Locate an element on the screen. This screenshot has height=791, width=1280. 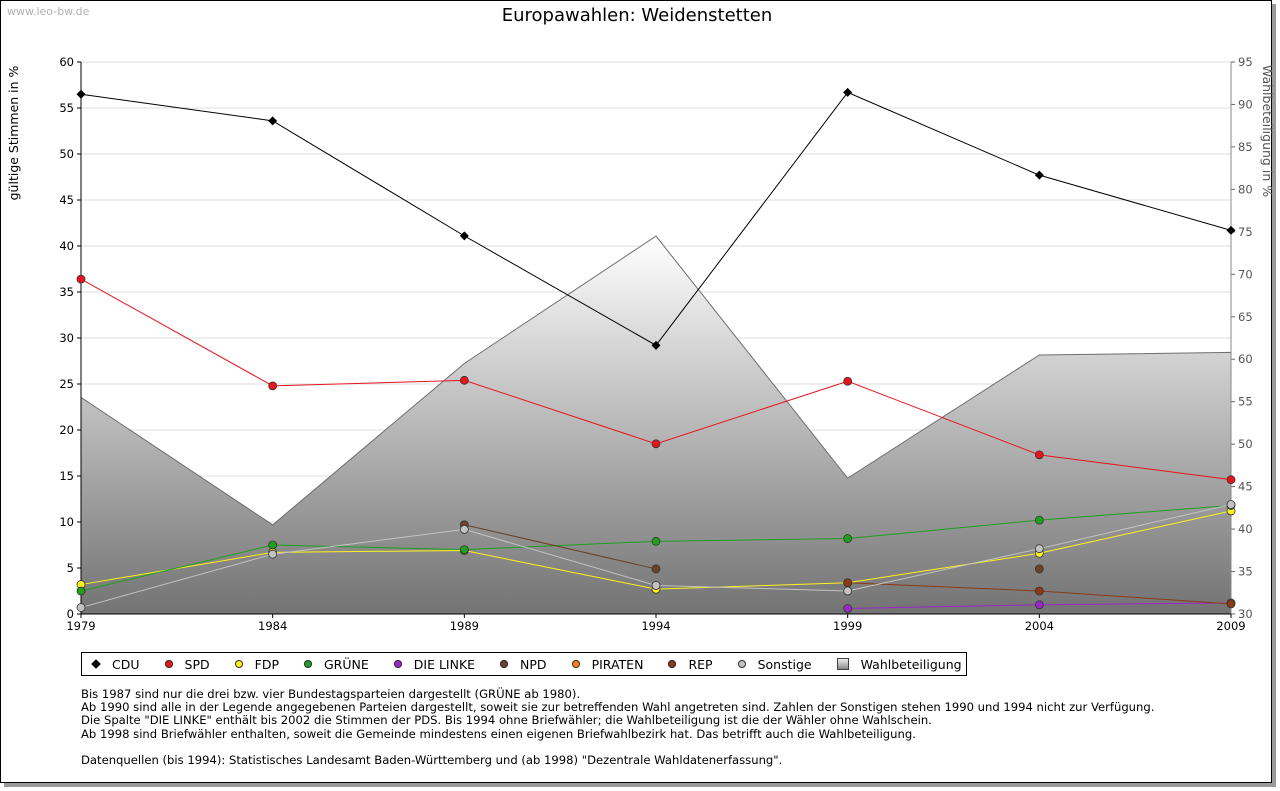
legend-label: PIRATEN is located at coordinates (617, 664).